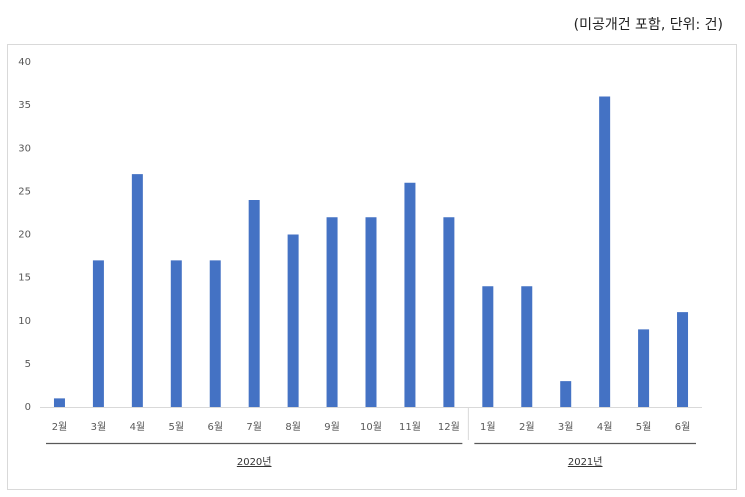 This screenshot has height=497, width=745. I want to click on chart-caption: (미공개건 포함, 단위: 건), so click(648, 25).